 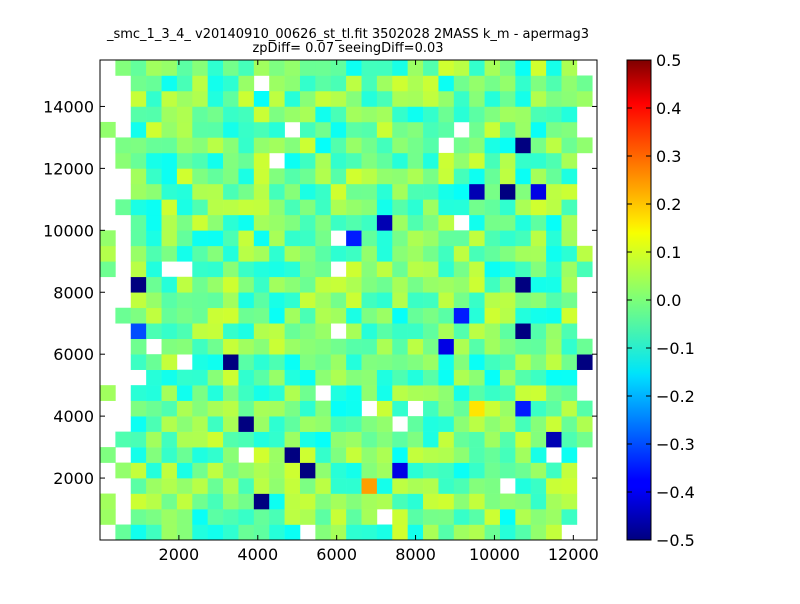 What do you see at coordinates (73, 292) in the screenshot?
I see `y-tick-label: 8000` at bounding box center [73, 292].